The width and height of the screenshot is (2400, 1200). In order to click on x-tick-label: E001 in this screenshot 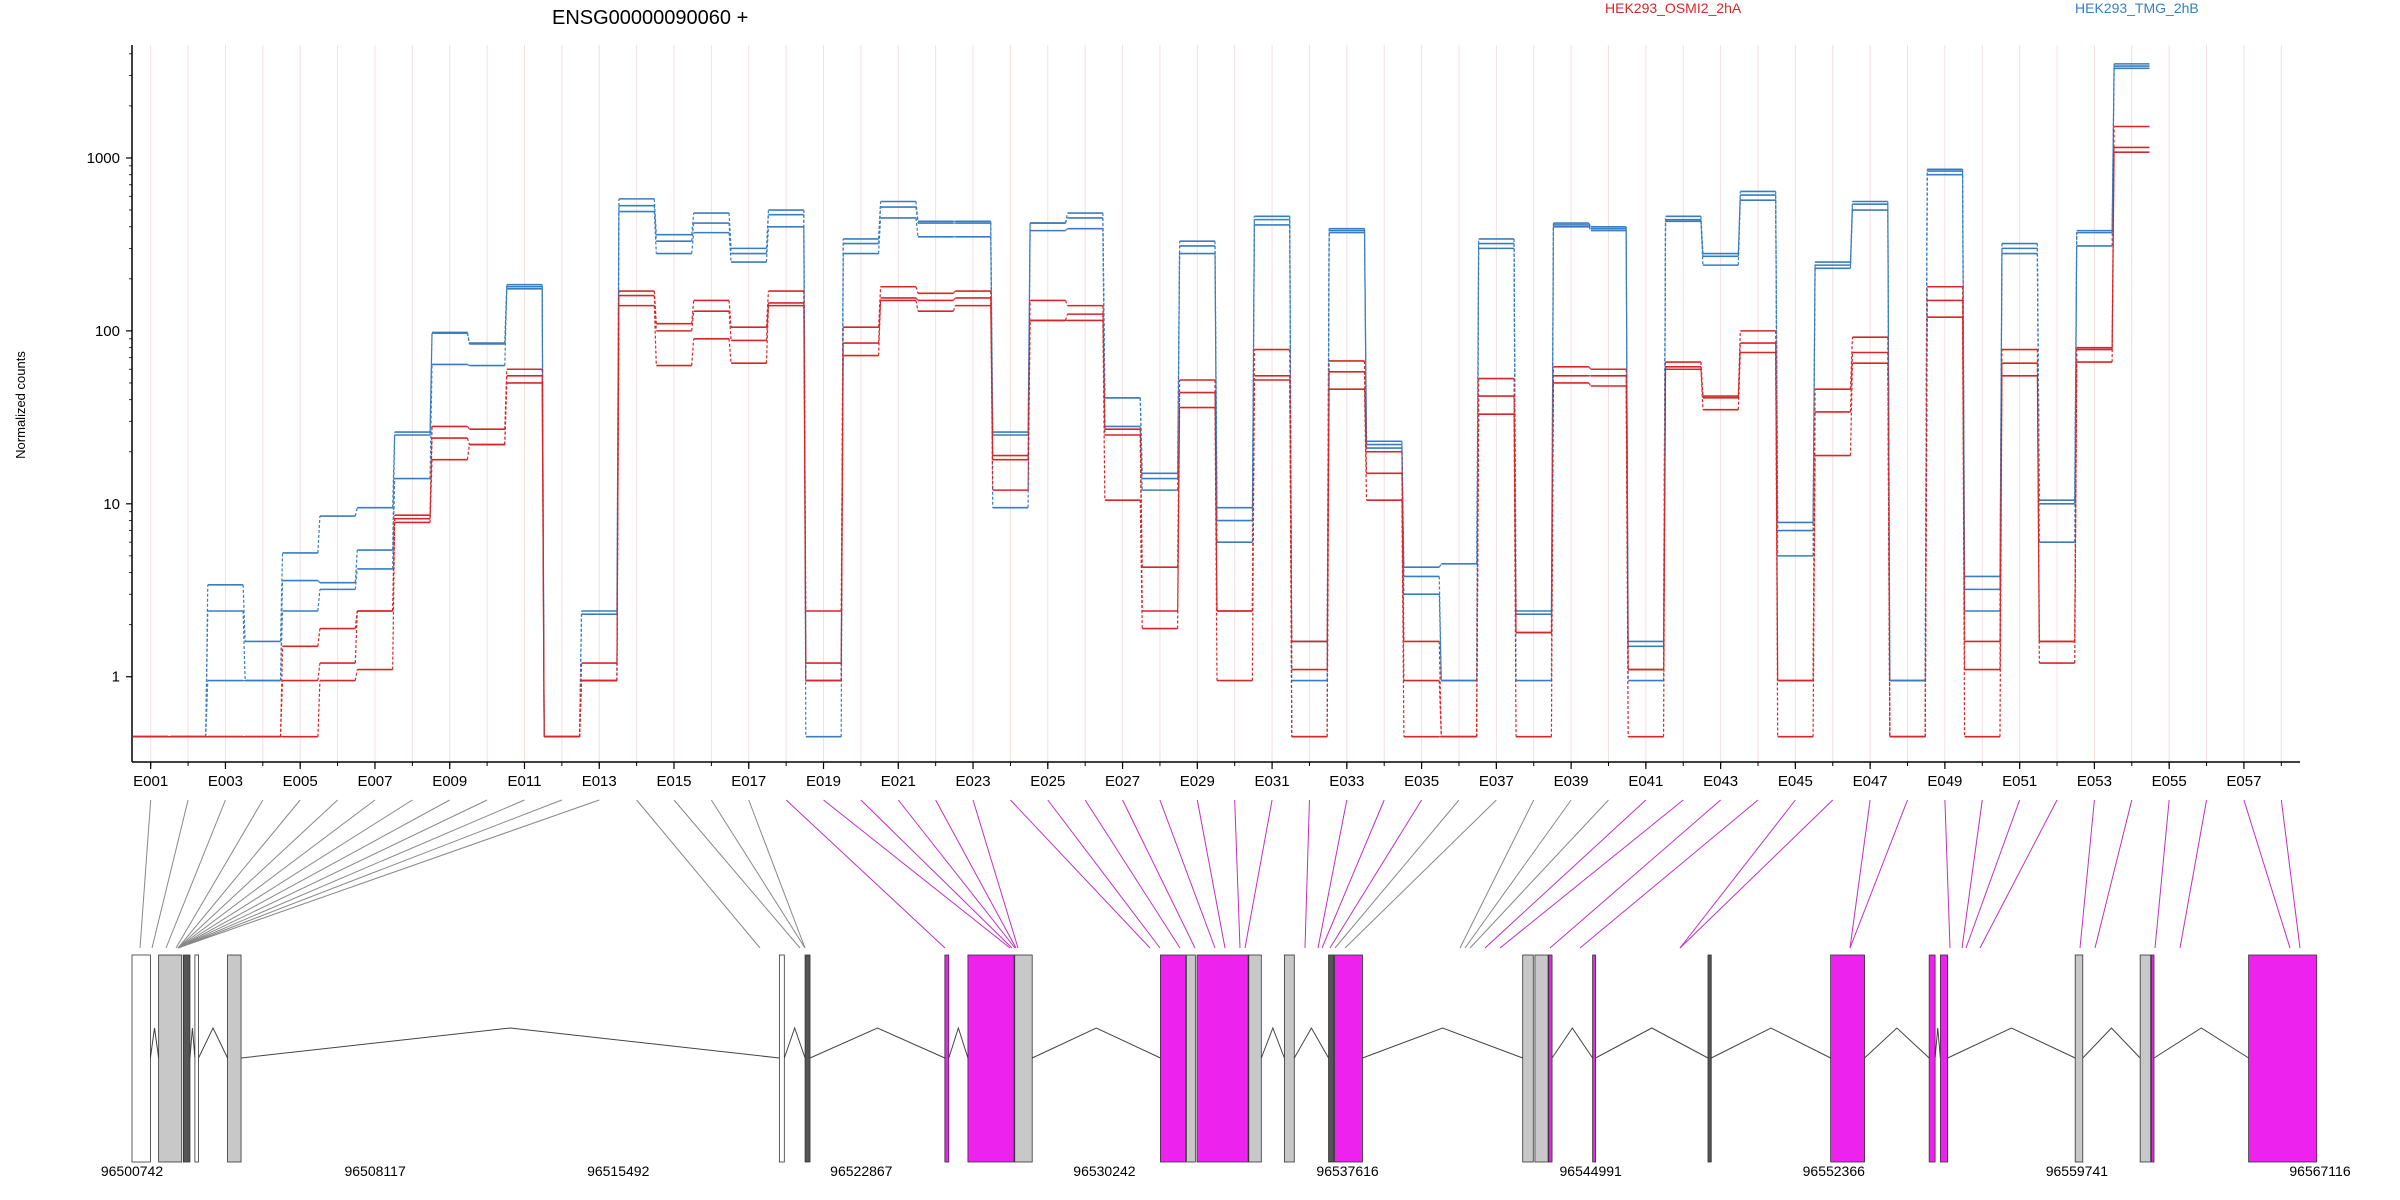, I will do `click(150, 781)`.